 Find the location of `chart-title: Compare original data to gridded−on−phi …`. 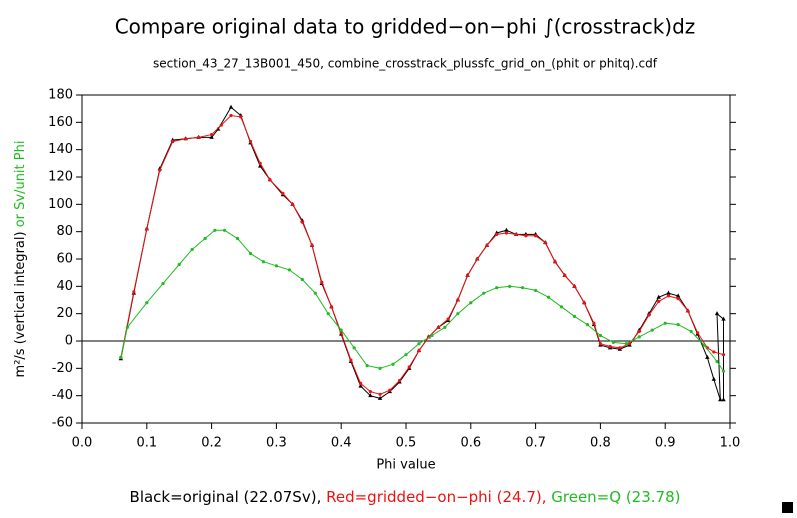

chart-title: Compare original data to gridded−on−phi … is located at coordinates (405, 27).